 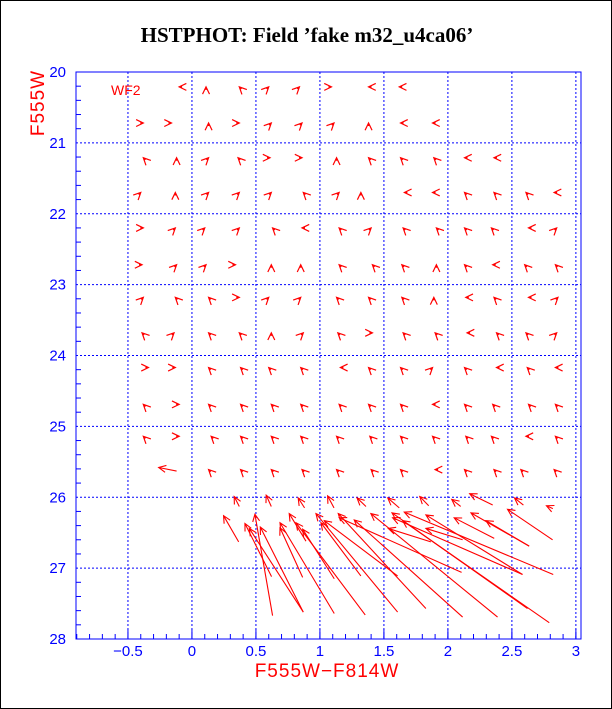 What do you see at coordinates (128, 651) in the screenshot?
I see `x-tick-label: −0.5` at bounding box center [128, 651].